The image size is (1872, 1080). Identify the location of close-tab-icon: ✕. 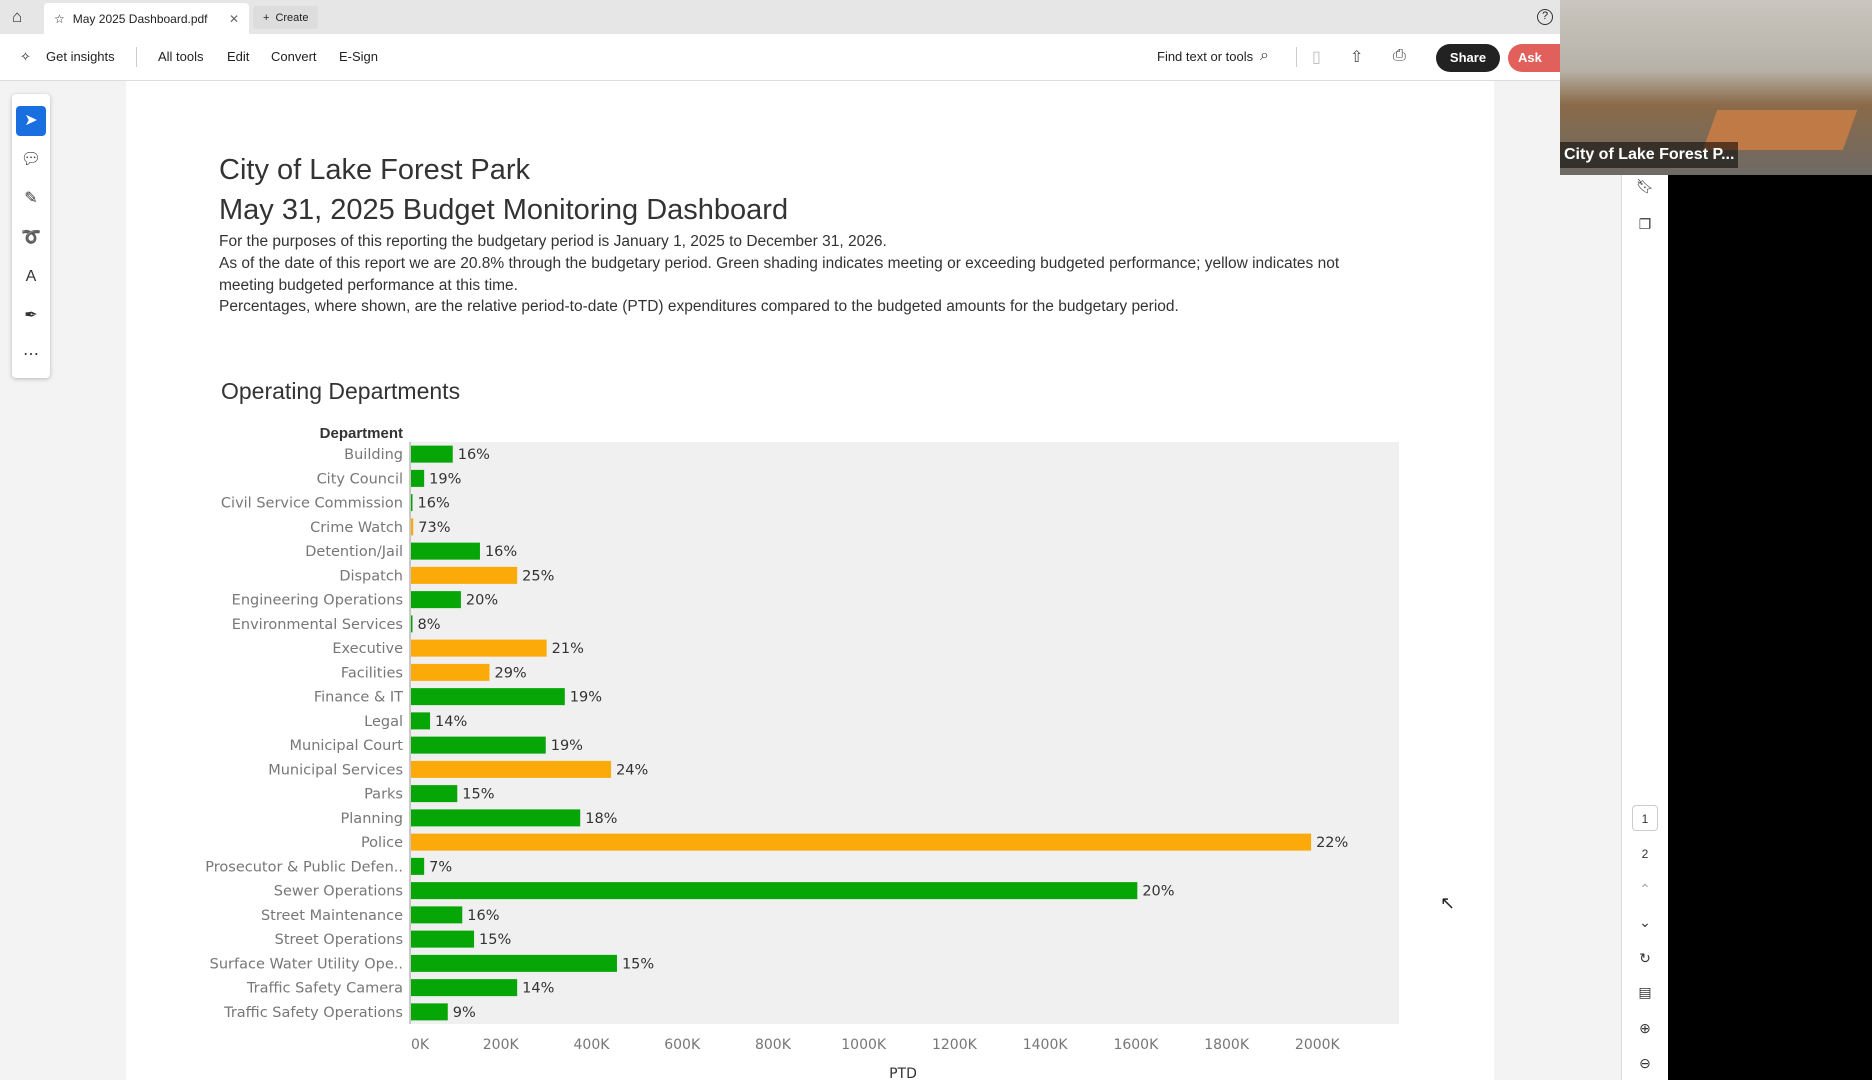
(233, 18).